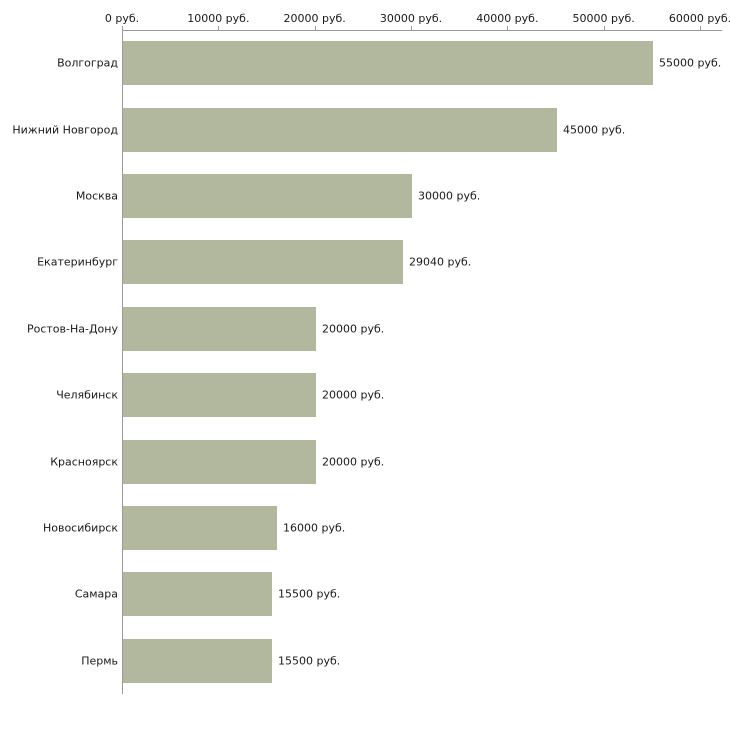 Image resolution: width=730 pixels, height=730 pixels. Describe the element at coordinates (603, 18) in the screenshot. I see `x-tick-label: 50000 руб.` at that location.